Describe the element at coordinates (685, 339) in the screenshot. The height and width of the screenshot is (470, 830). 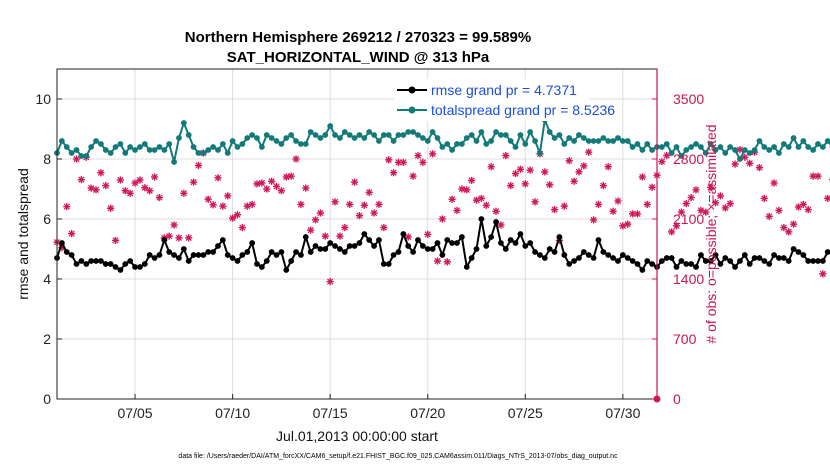
I see `y2-tick-label: 700` at that location.